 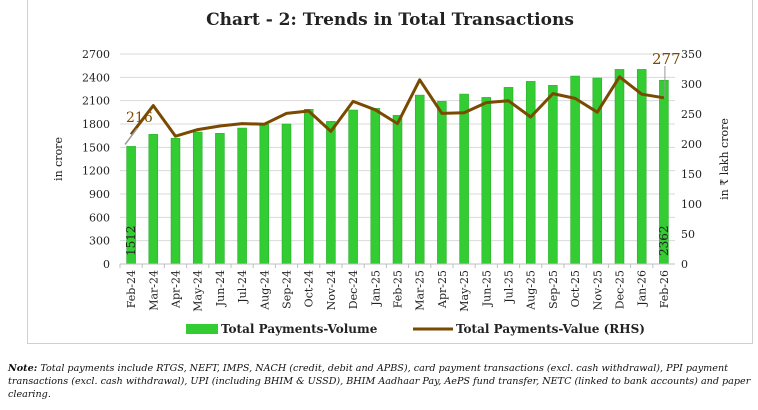 What do you see at coordinates (420, 290) in the screenshot?
I see `x-tick-label: Mar-25` at bounding box center [420, 290].